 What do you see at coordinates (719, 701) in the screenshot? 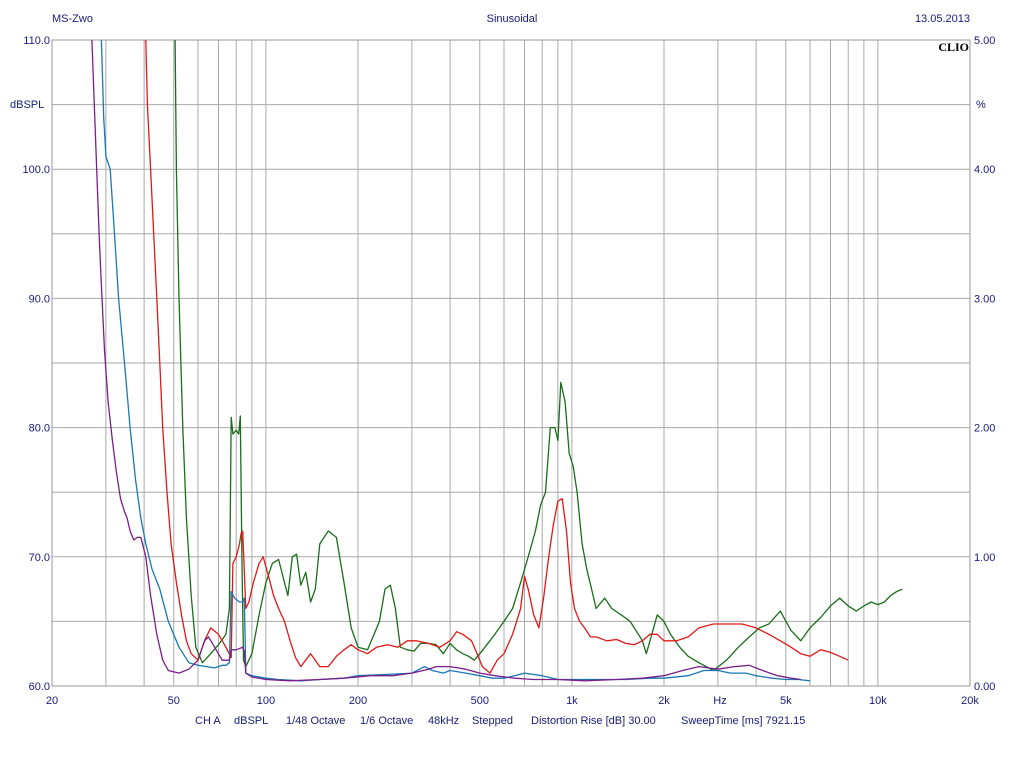
I see `x-unit-label: Hz` at bounding box center [719, 701].